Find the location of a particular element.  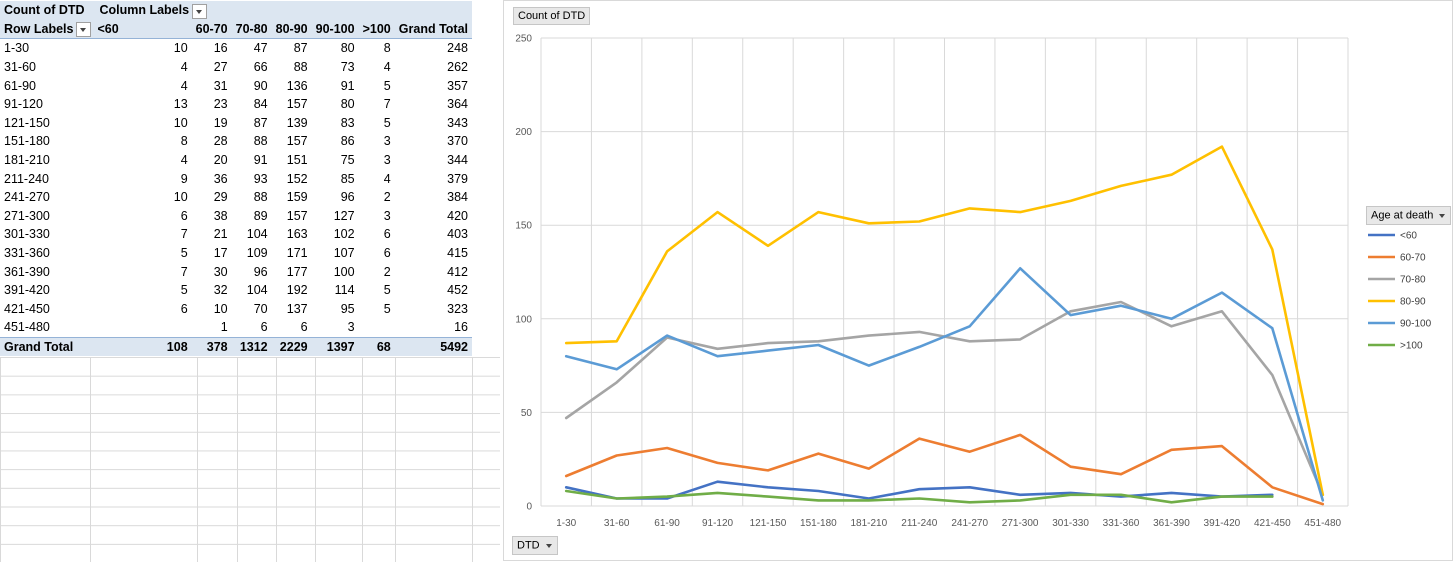

table-cell: 28 is located at coordinates (220, 141).